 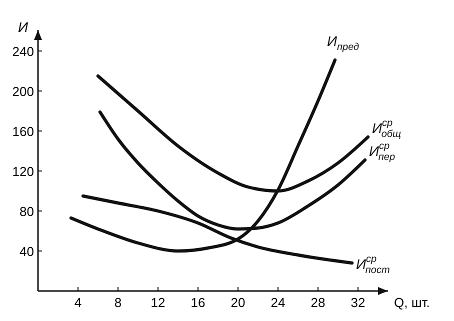 I want to click on y-tick-label: 200, so click(x=23, y=91).